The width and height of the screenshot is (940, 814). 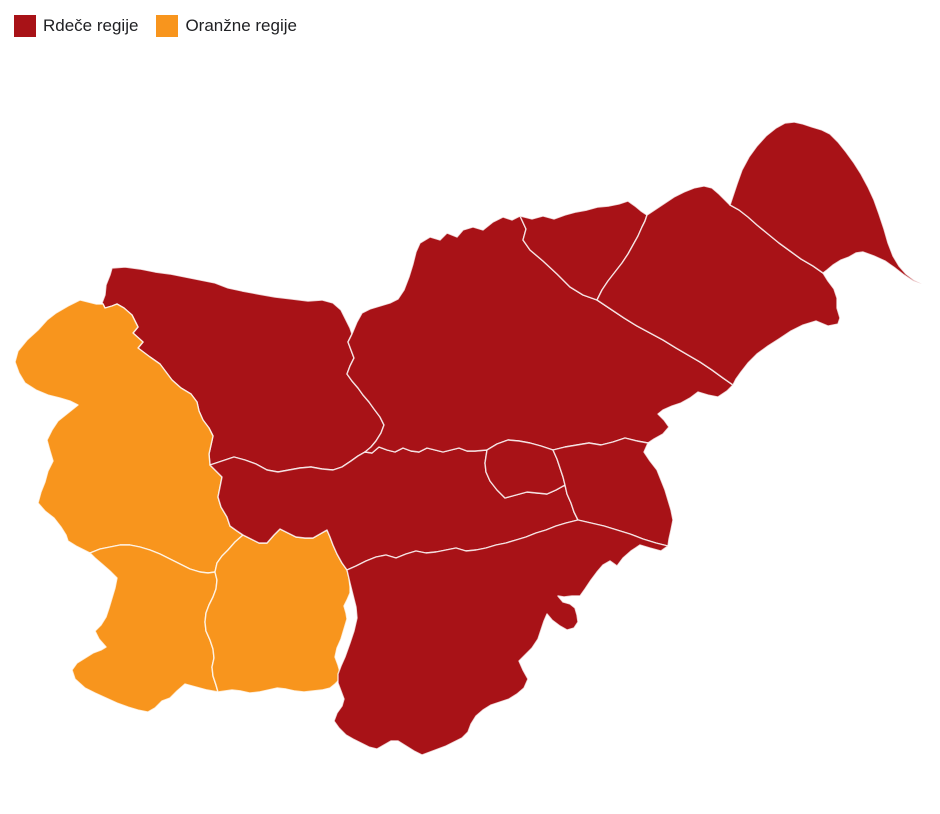 What do you see at coordinates (25, 26) in the screenshot?
I see `red-swatch-icon` at bounding box center [25, 26].